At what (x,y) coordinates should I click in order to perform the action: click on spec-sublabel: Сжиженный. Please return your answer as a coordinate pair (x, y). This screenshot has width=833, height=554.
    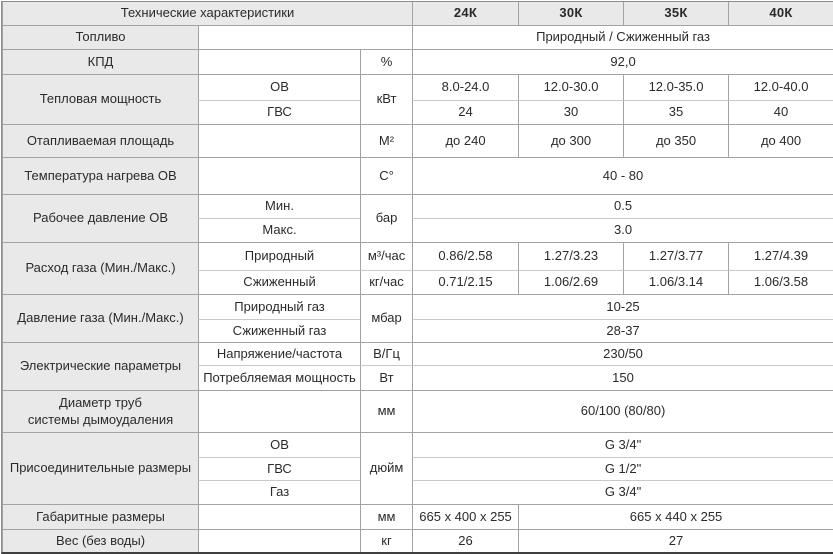
    Looking at the image, I should click on (279, 282).